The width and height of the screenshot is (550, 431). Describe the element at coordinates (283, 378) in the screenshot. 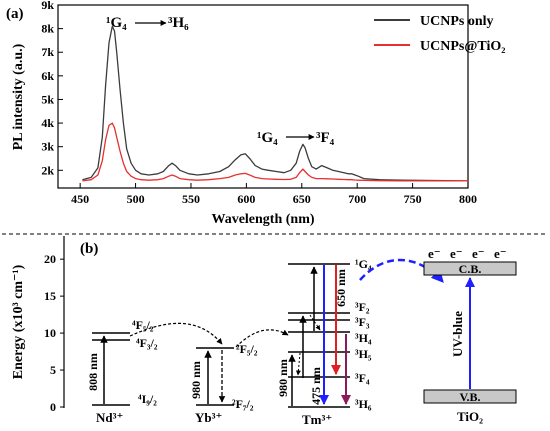

I see `excitation-label-tm: 980 nm` at that location.